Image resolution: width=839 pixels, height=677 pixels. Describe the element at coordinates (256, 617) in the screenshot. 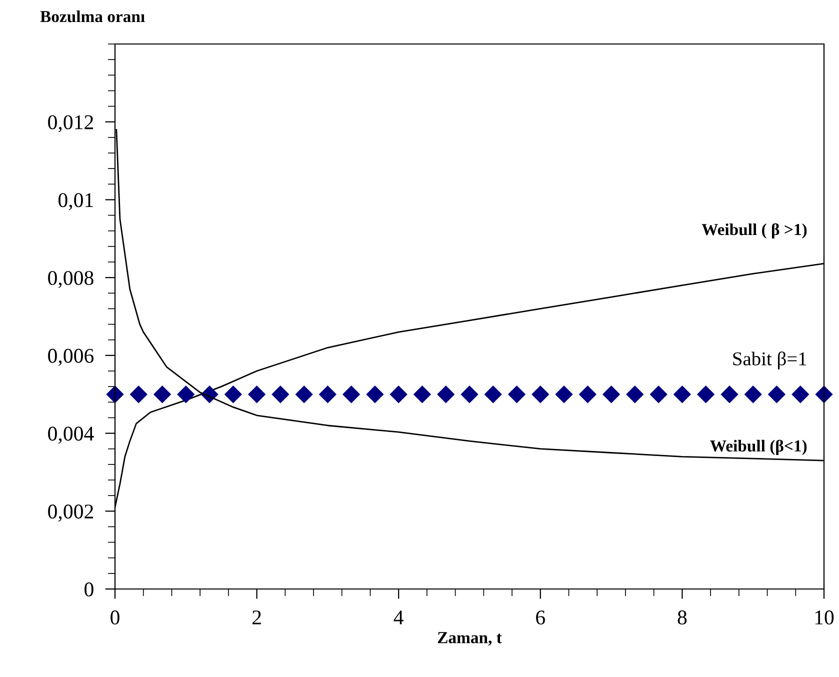

I see `x-tick-label: 2` at that location.